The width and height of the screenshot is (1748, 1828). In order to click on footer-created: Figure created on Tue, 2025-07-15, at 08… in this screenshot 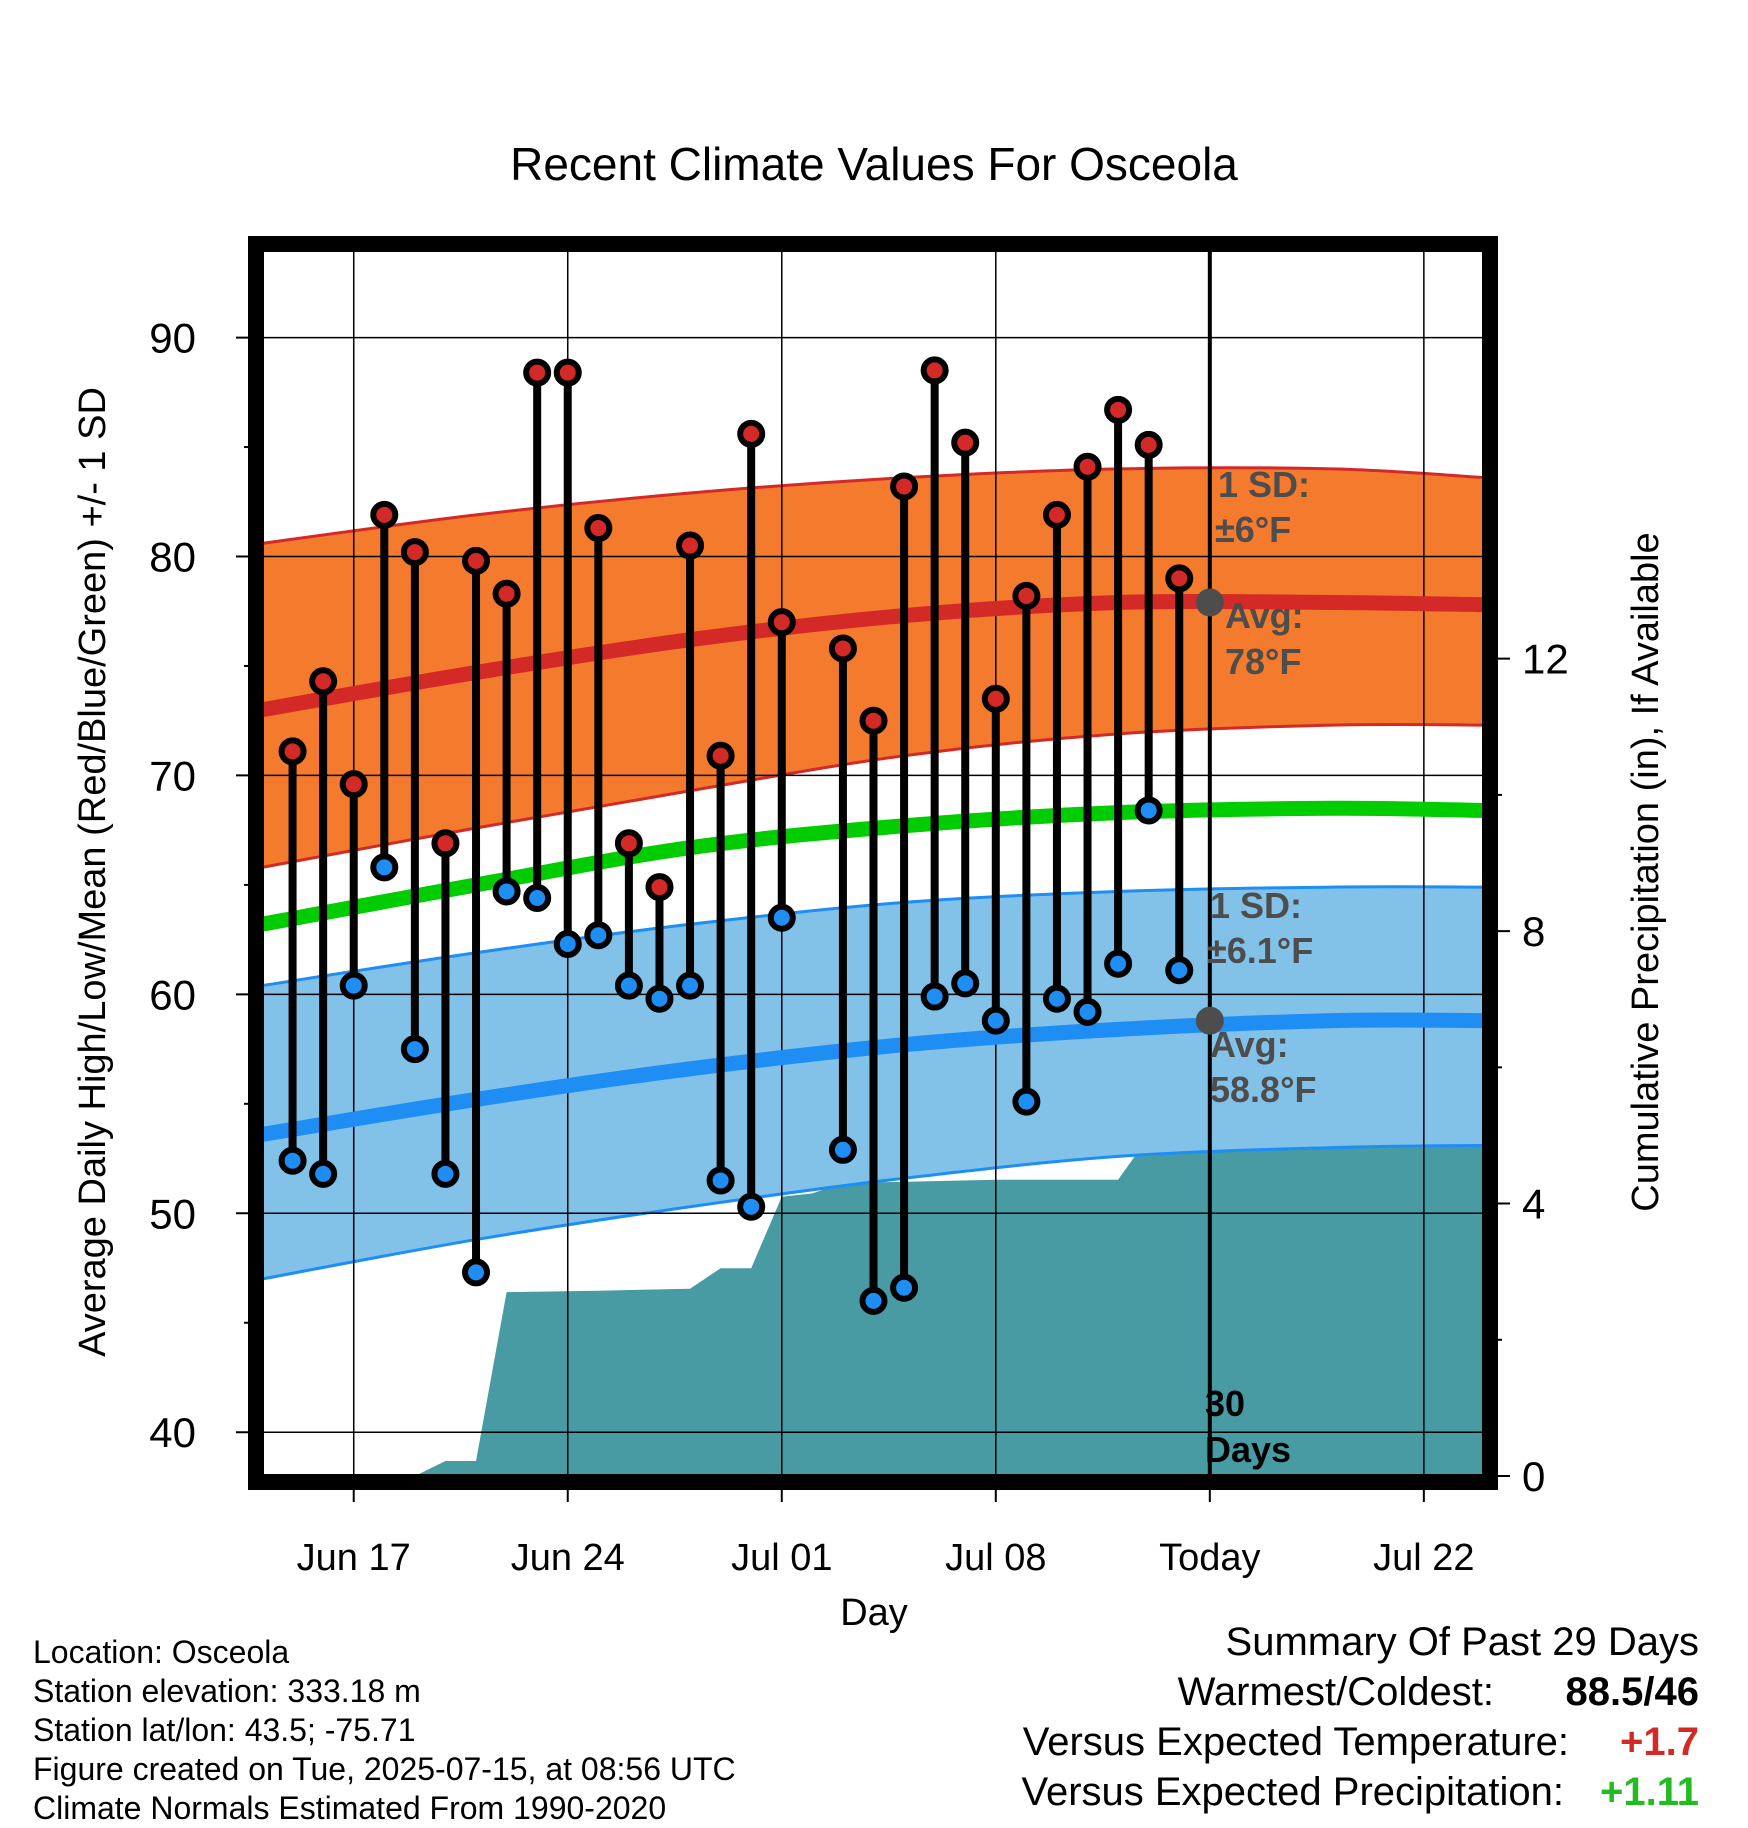, I will do `click(384, 1769)`.